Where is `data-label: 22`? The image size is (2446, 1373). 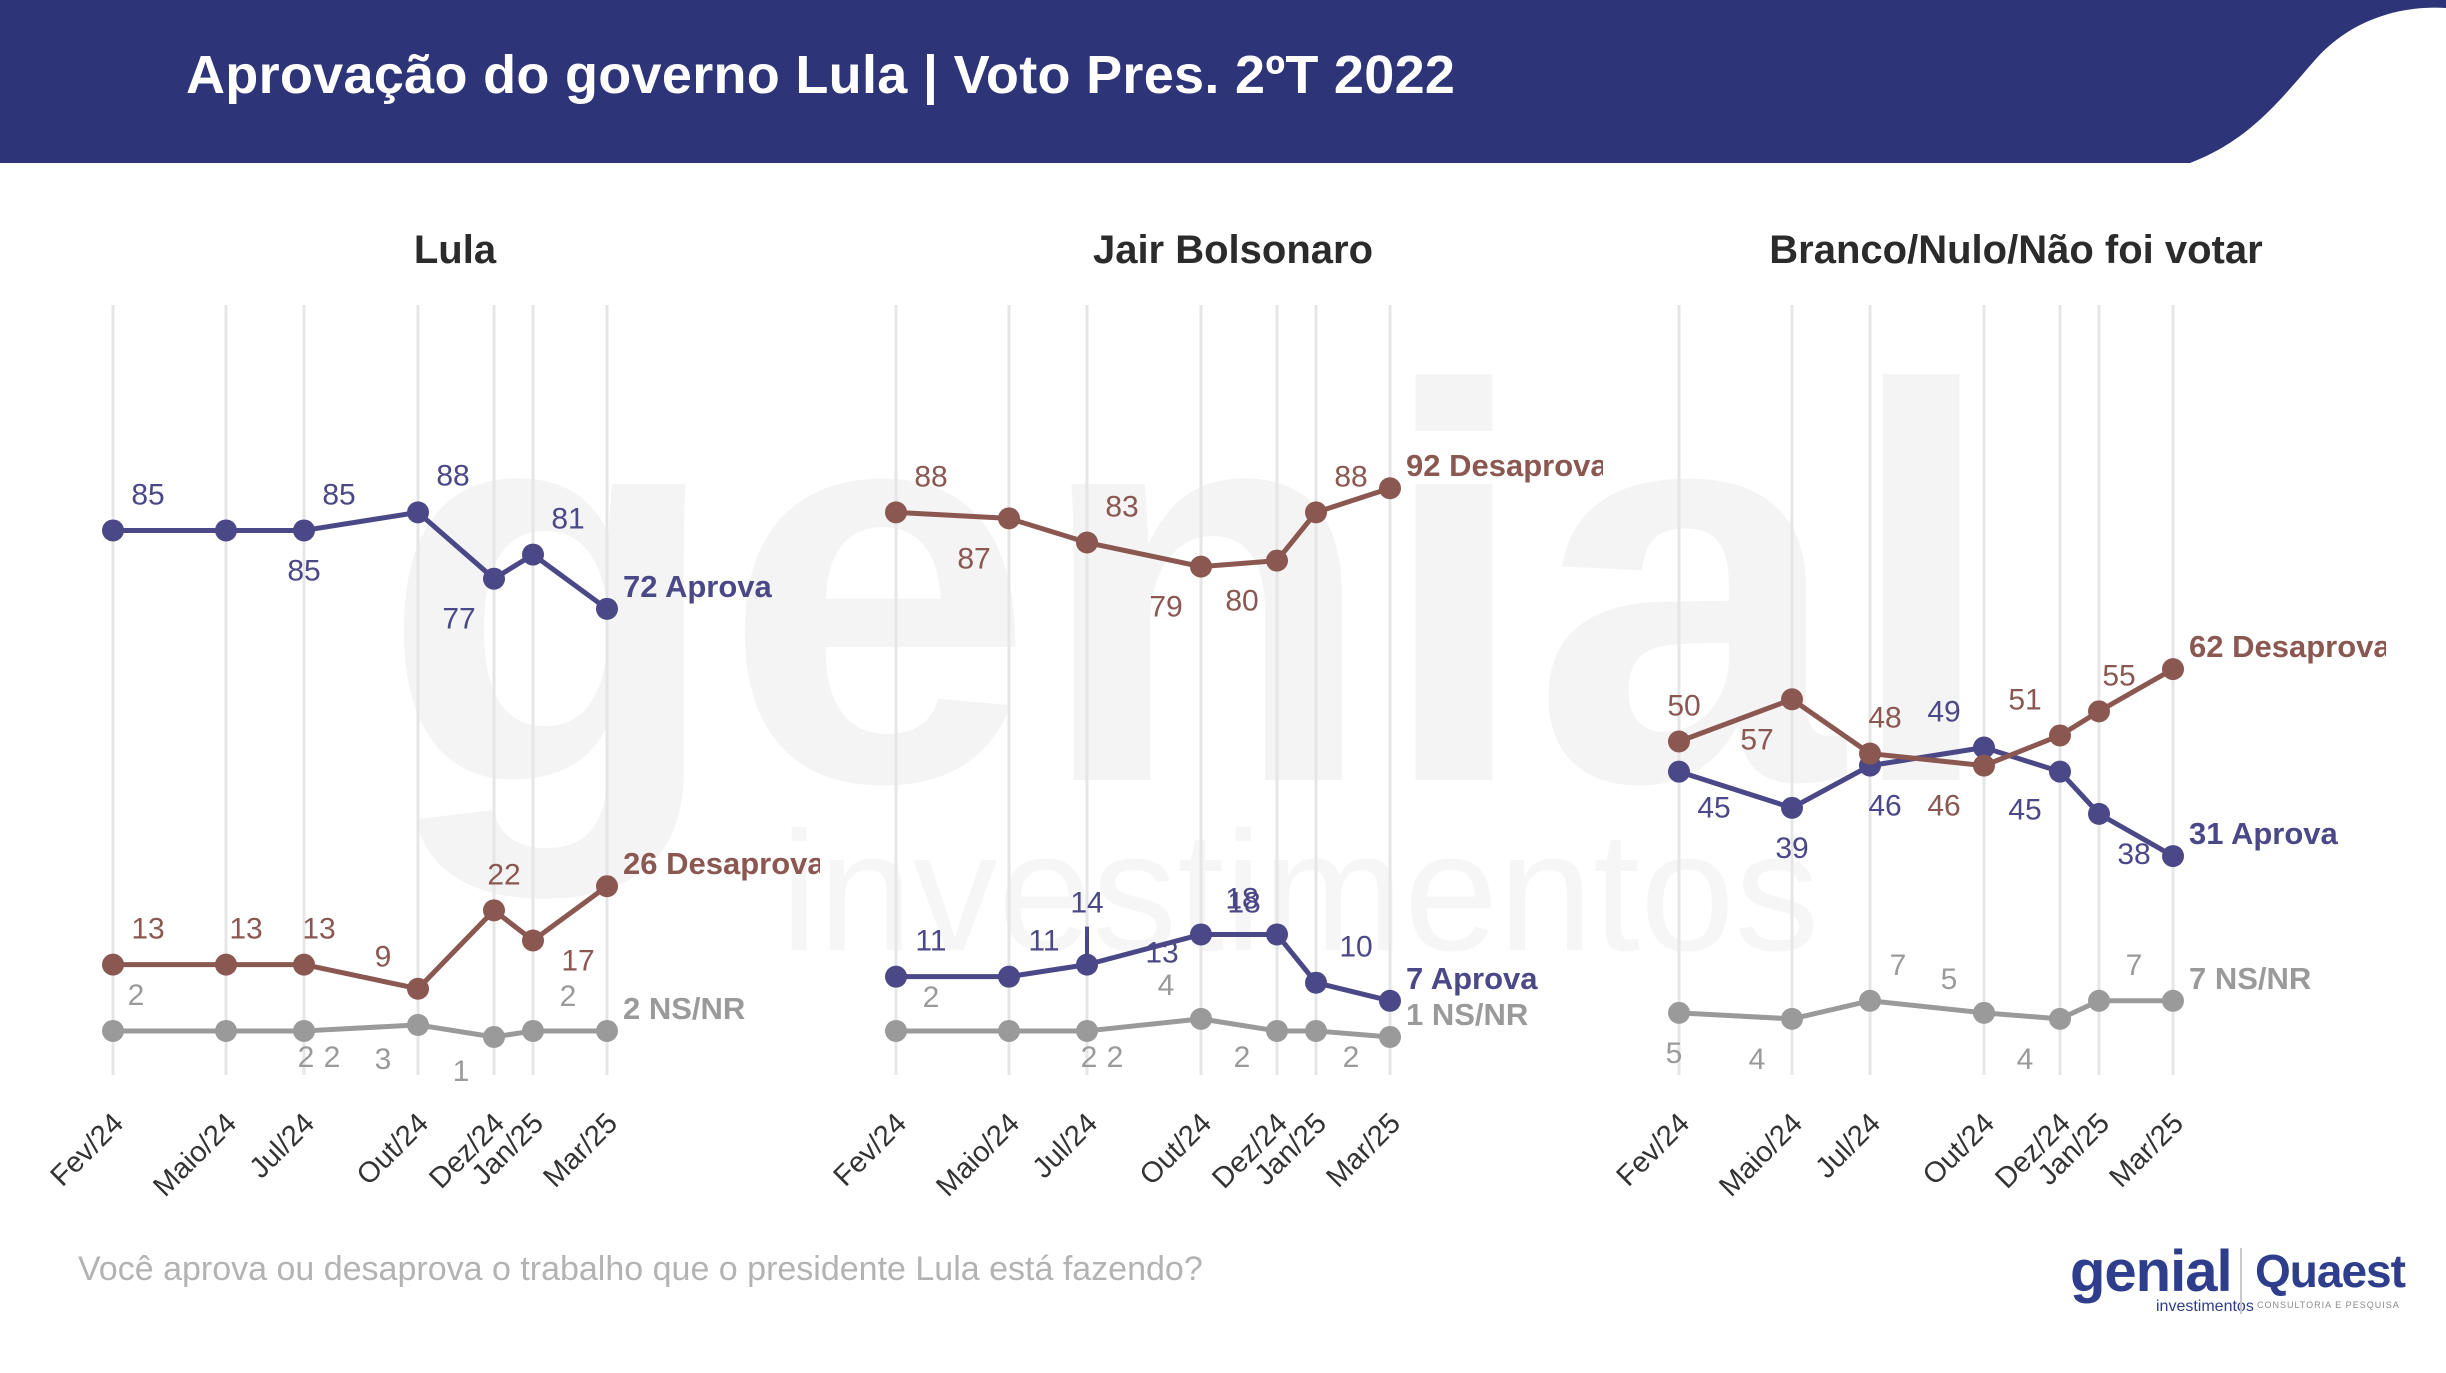
data-label: 22 is located at coordinates (503, 874).